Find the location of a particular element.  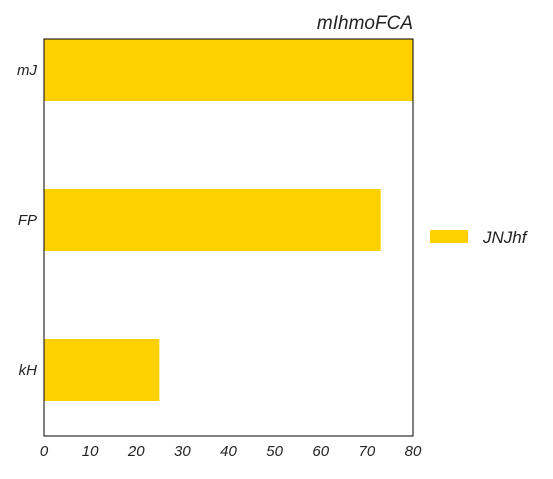

x-axis-labels: 0 10 20 30 40 50 60 70 80 is located at coordinates (231, 451).